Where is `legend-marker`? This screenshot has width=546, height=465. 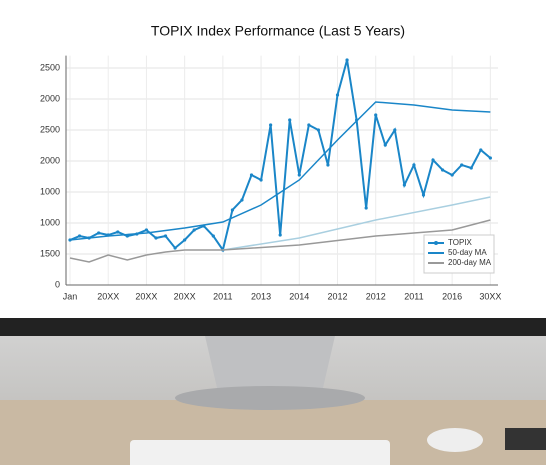 legend-marker is located at coordinates (436, 243).